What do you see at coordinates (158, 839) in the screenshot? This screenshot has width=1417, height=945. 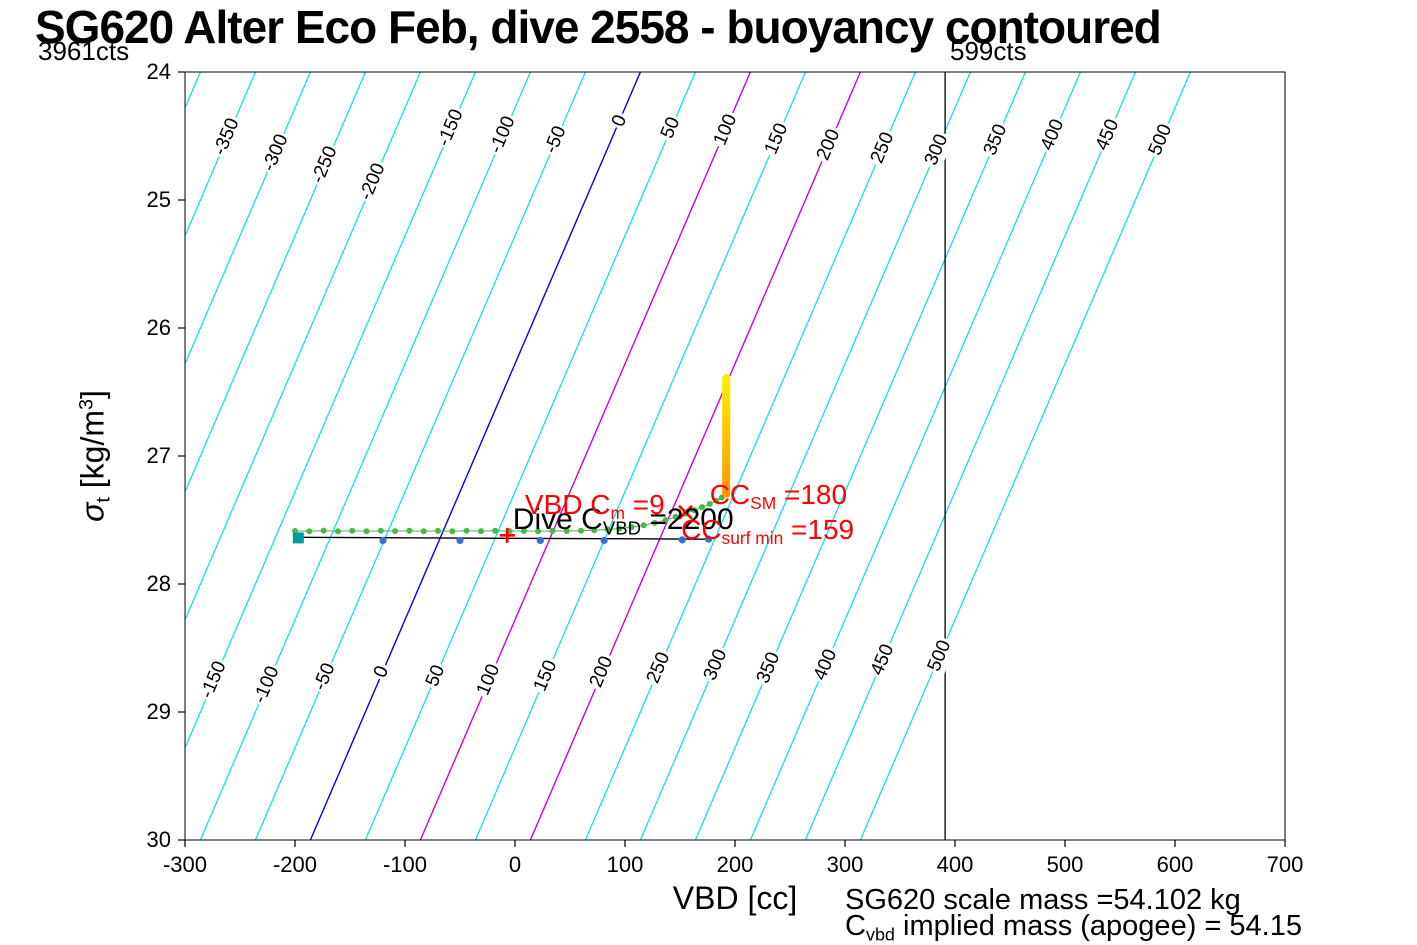 I see `y-tick-label: 30` at bounding box center [158, 839].